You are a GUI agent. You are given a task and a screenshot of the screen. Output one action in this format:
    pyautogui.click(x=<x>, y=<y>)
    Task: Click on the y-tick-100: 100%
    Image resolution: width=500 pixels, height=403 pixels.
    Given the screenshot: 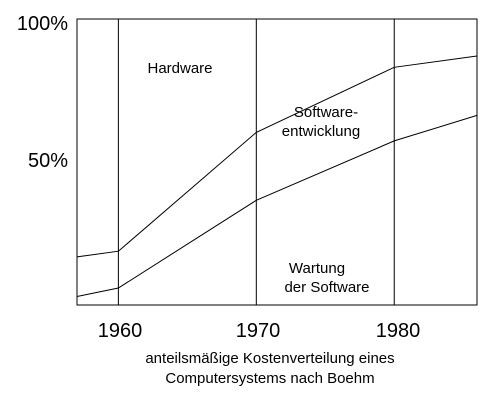 What is the action you would take?
    pyautogui.click(x=42, y=24)
    